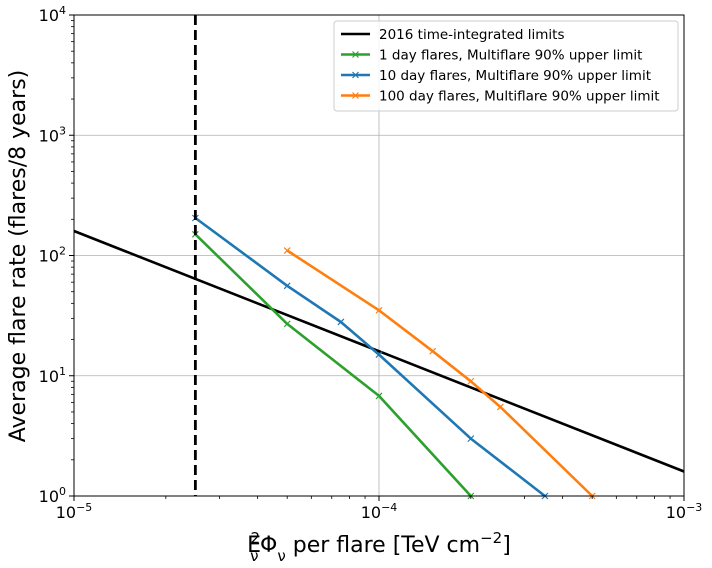  Describe the element at coordinates (52, 255) in the screenshot. I see `y-tick-label: 10²` at that location.